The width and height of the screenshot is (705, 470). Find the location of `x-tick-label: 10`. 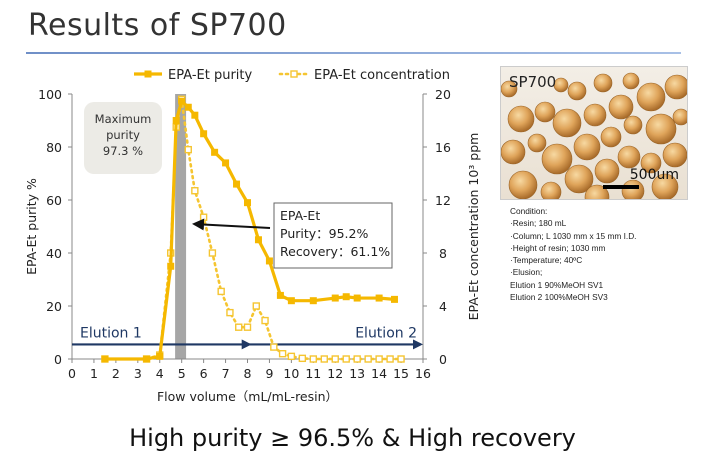

x-tick-label: 10 is located at coordinates (291, 373).